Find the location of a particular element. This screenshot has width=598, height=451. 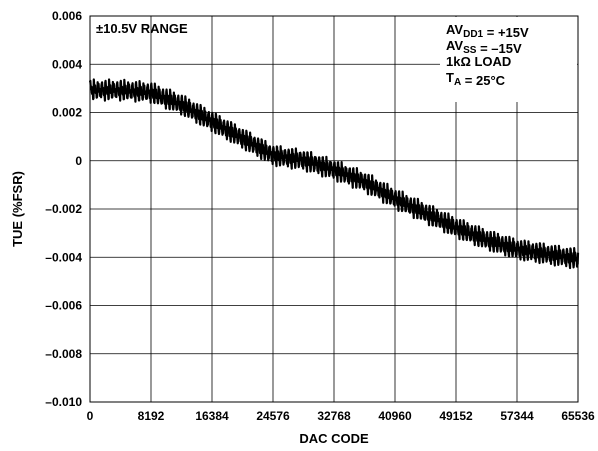

y-tick-label: –0.006 is located at coordinates (63, 306).